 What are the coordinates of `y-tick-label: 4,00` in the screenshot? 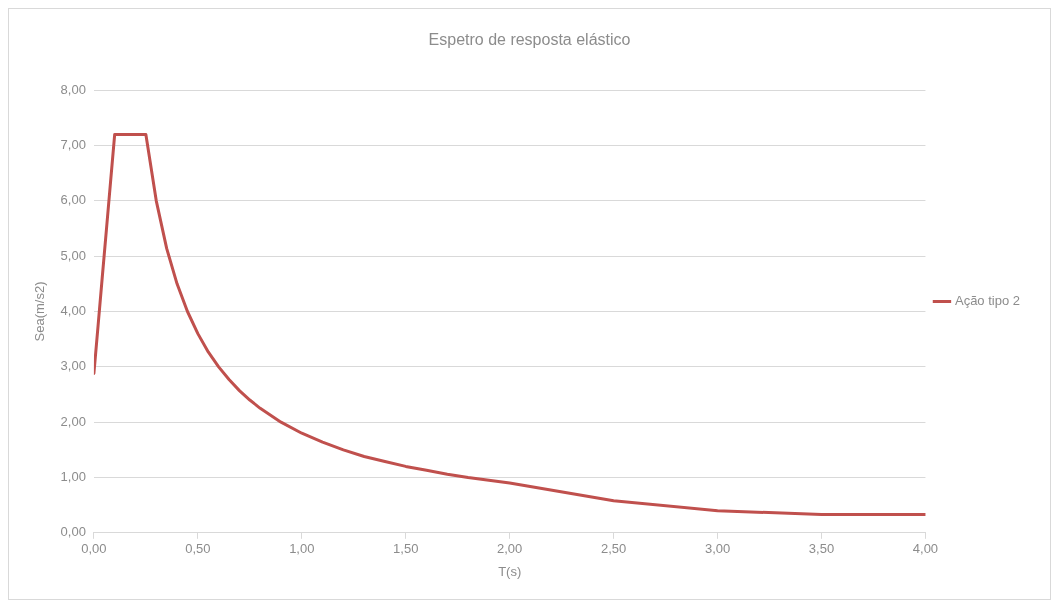 It's located at (73, 311).